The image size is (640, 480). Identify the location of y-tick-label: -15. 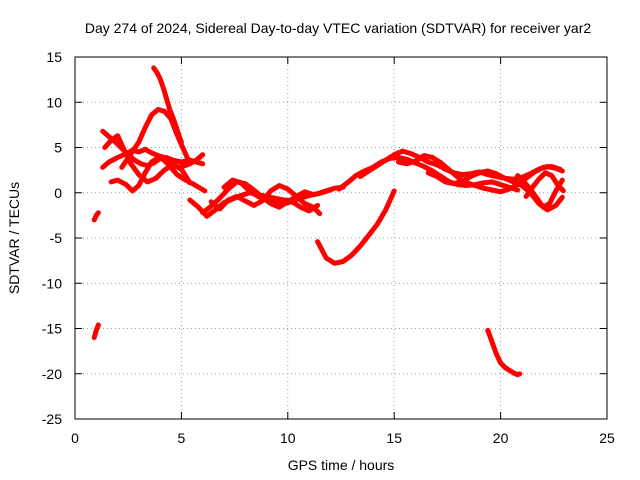
(52, 329).